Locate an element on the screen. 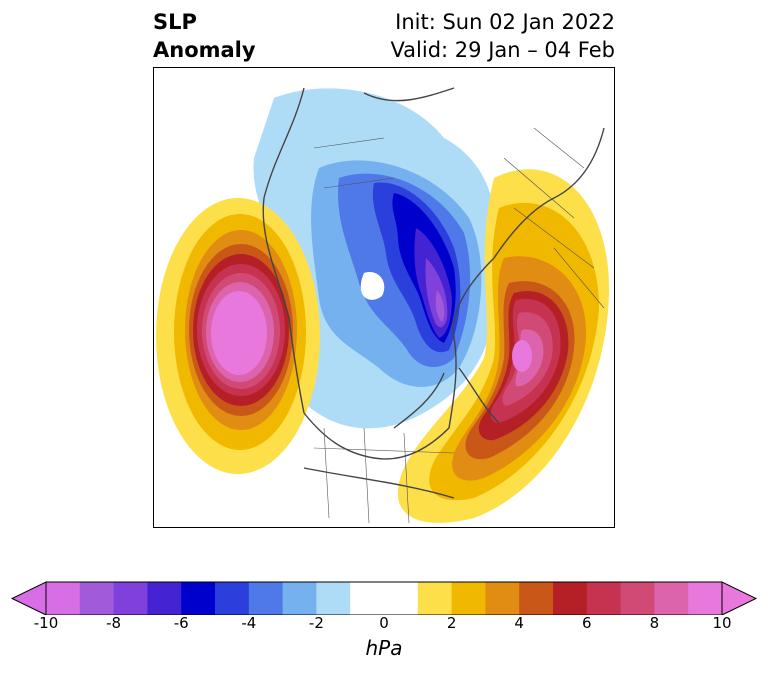  colorbar-tick-label: 2 is located at coordinates (451, 623).